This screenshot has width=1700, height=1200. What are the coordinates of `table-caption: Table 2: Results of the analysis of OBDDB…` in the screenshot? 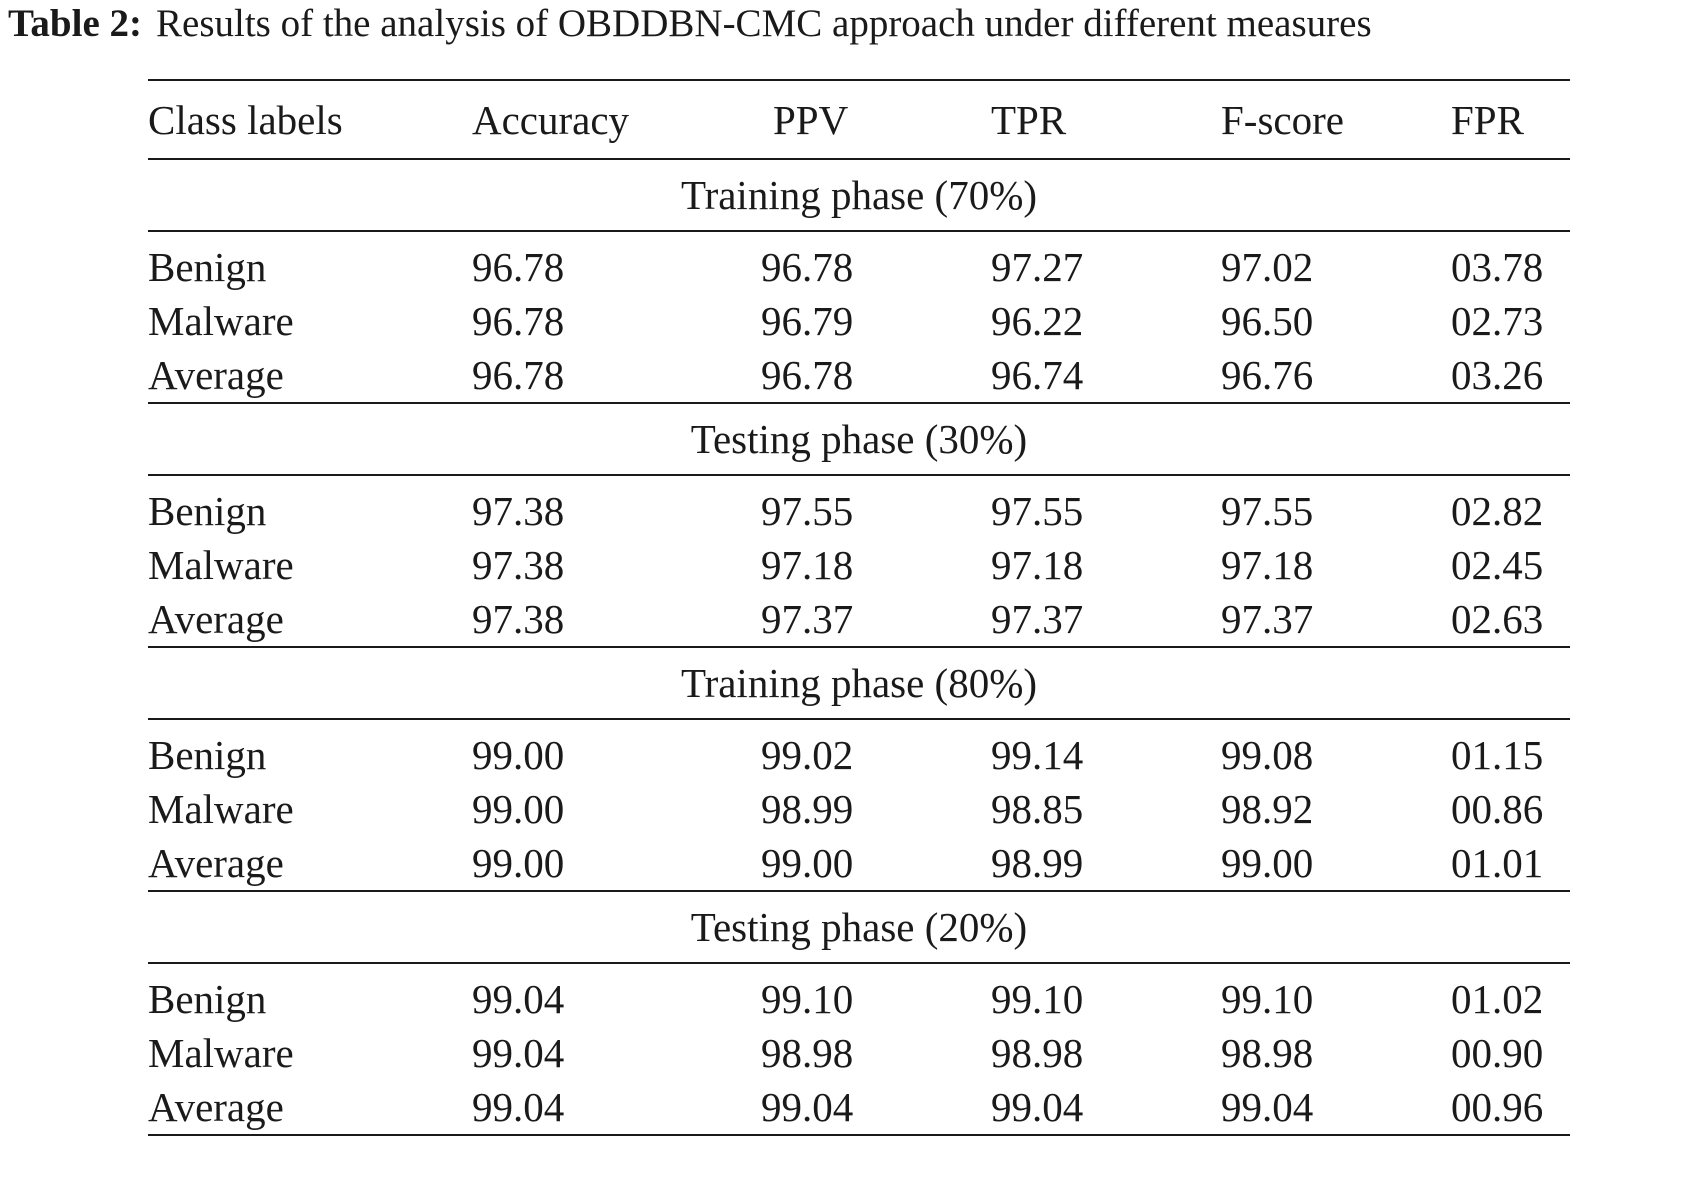 It's located at (690, 24).